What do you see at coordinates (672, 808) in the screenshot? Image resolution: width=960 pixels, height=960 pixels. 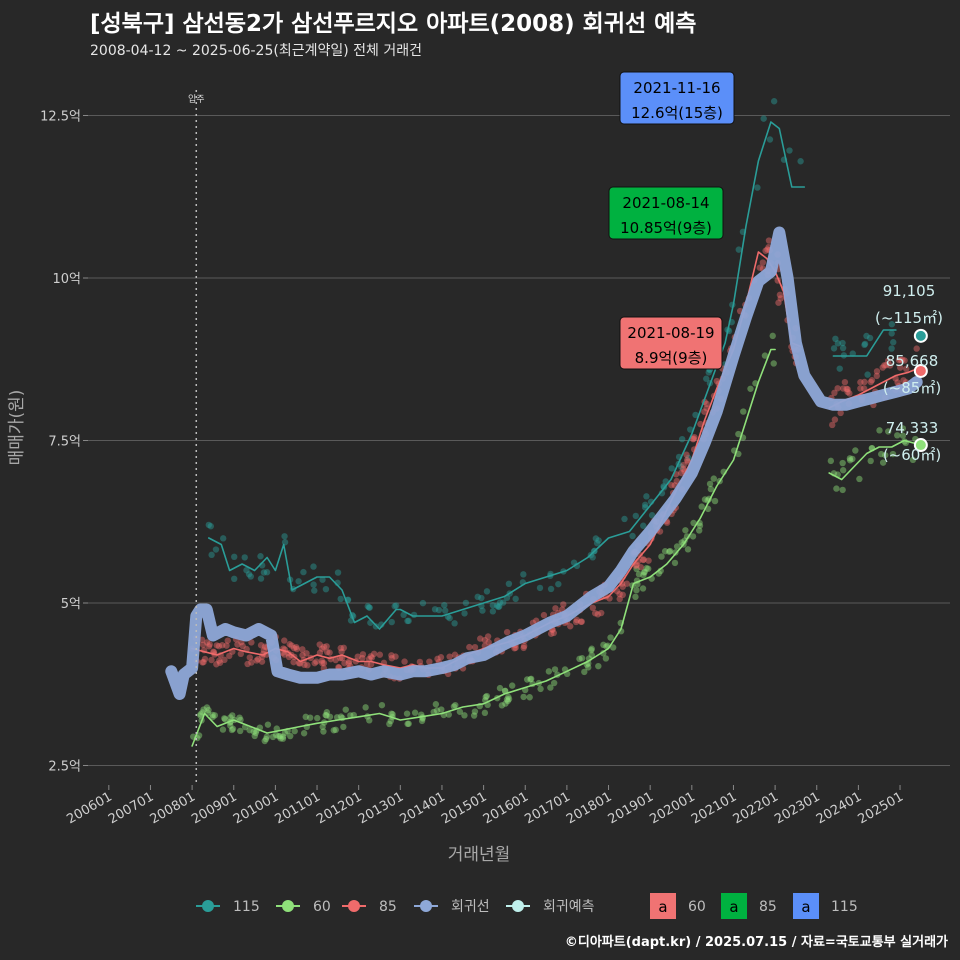 I see `x-tick-label: 202001` at bounding box center [672, 808].